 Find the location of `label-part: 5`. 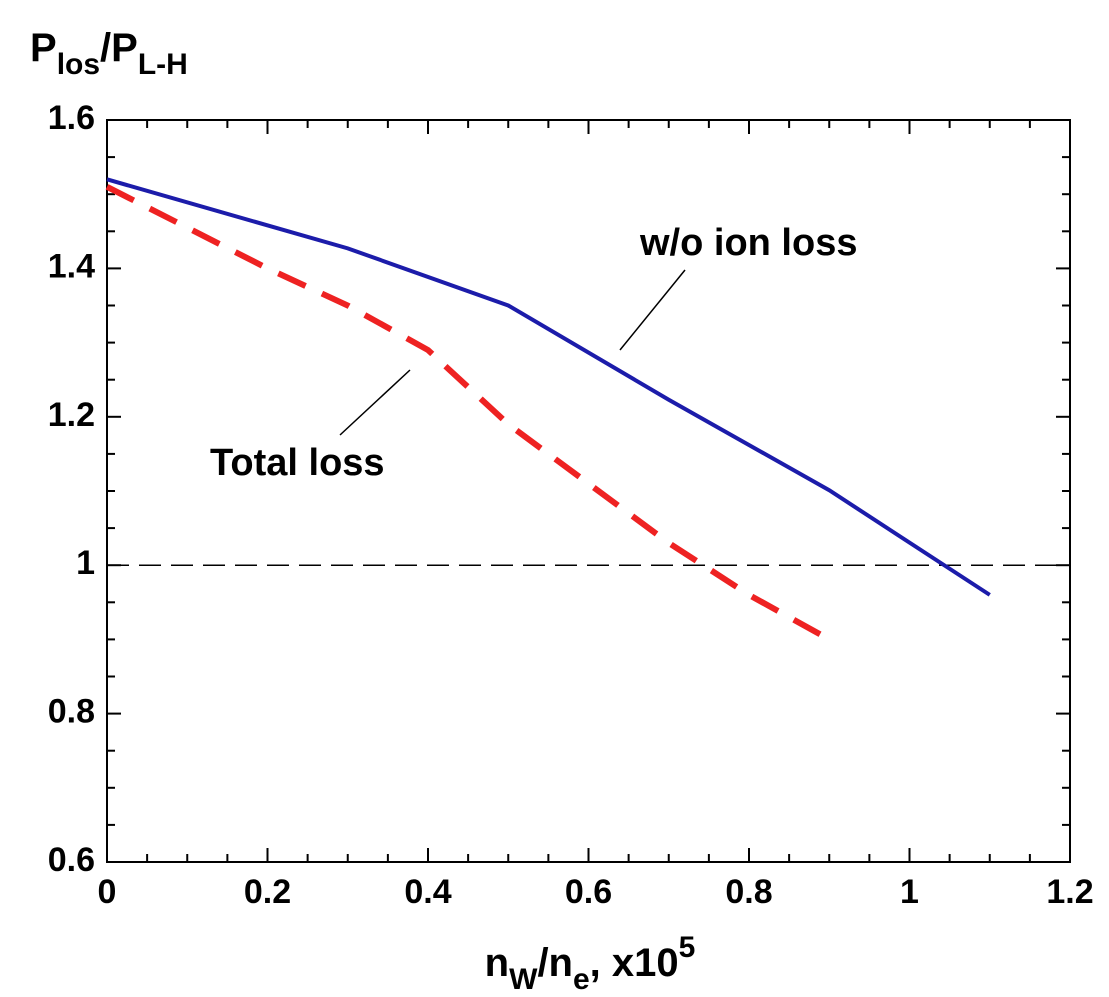

label-part: 5 is located at coordinates (687, 947).